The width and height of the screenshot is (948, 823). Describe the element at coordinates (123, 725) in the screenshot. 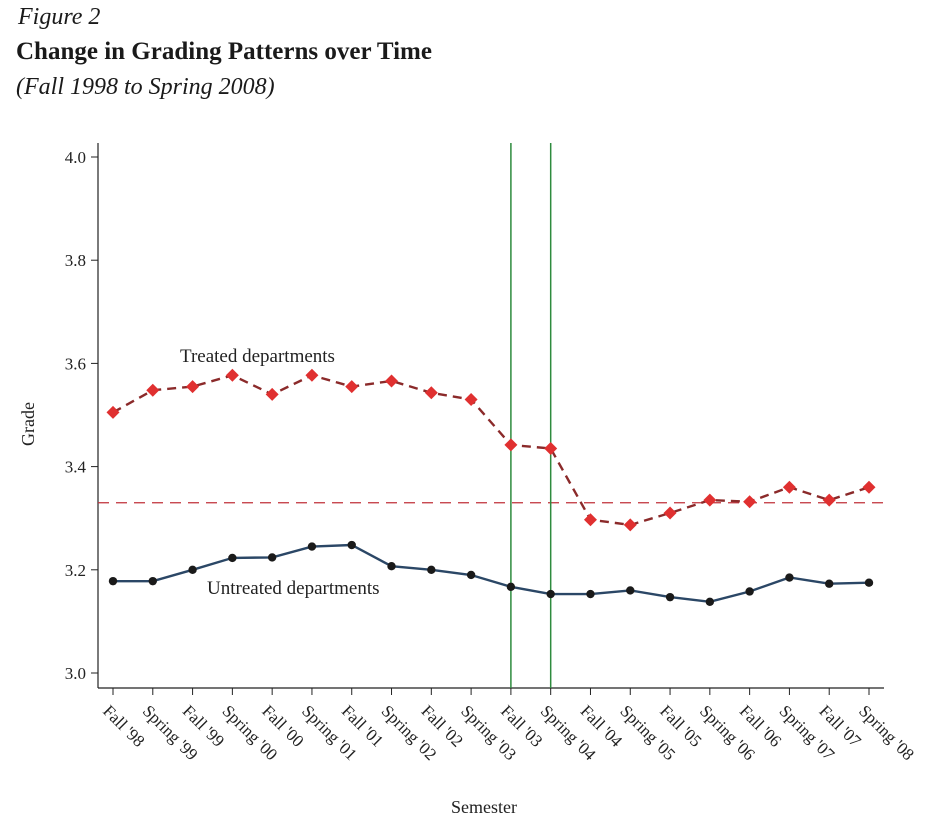

I see `x-tick-label: Fall '98` at that location.